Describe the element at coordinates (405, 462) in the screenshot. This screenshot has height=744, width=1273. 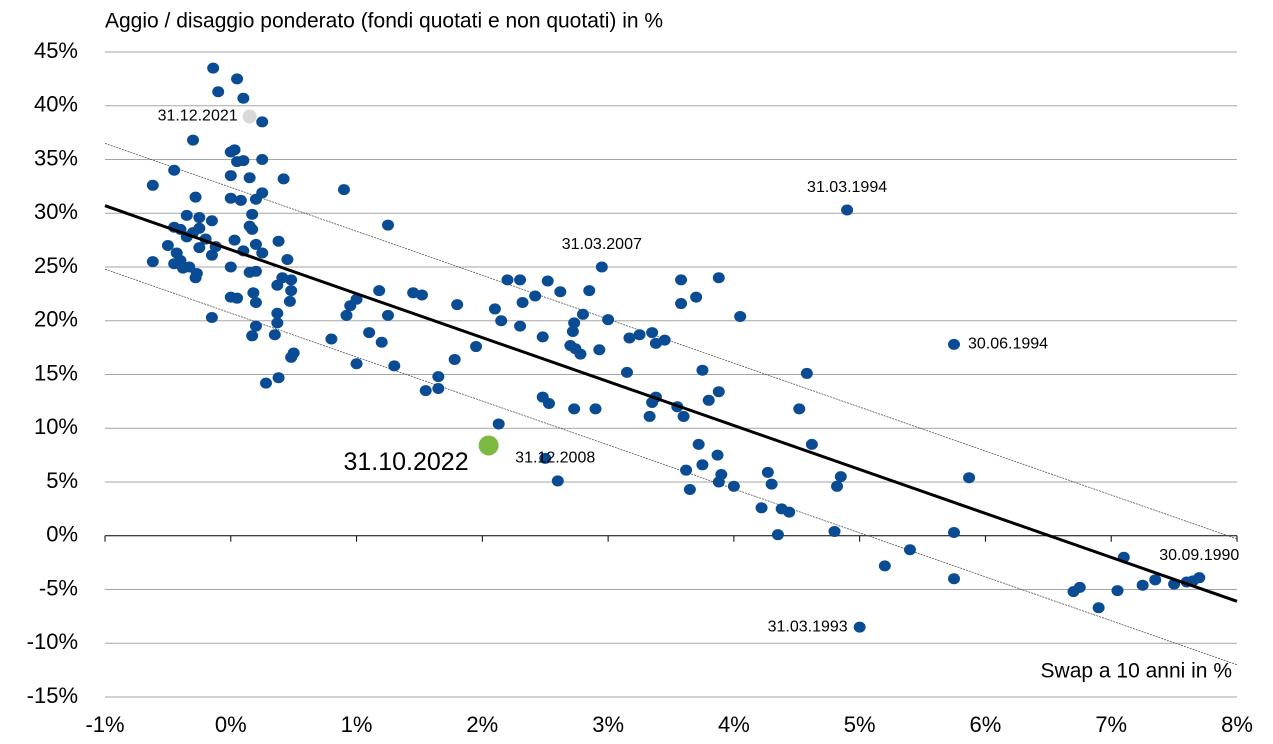
I see `annotation: 31.10.2022` at that location.